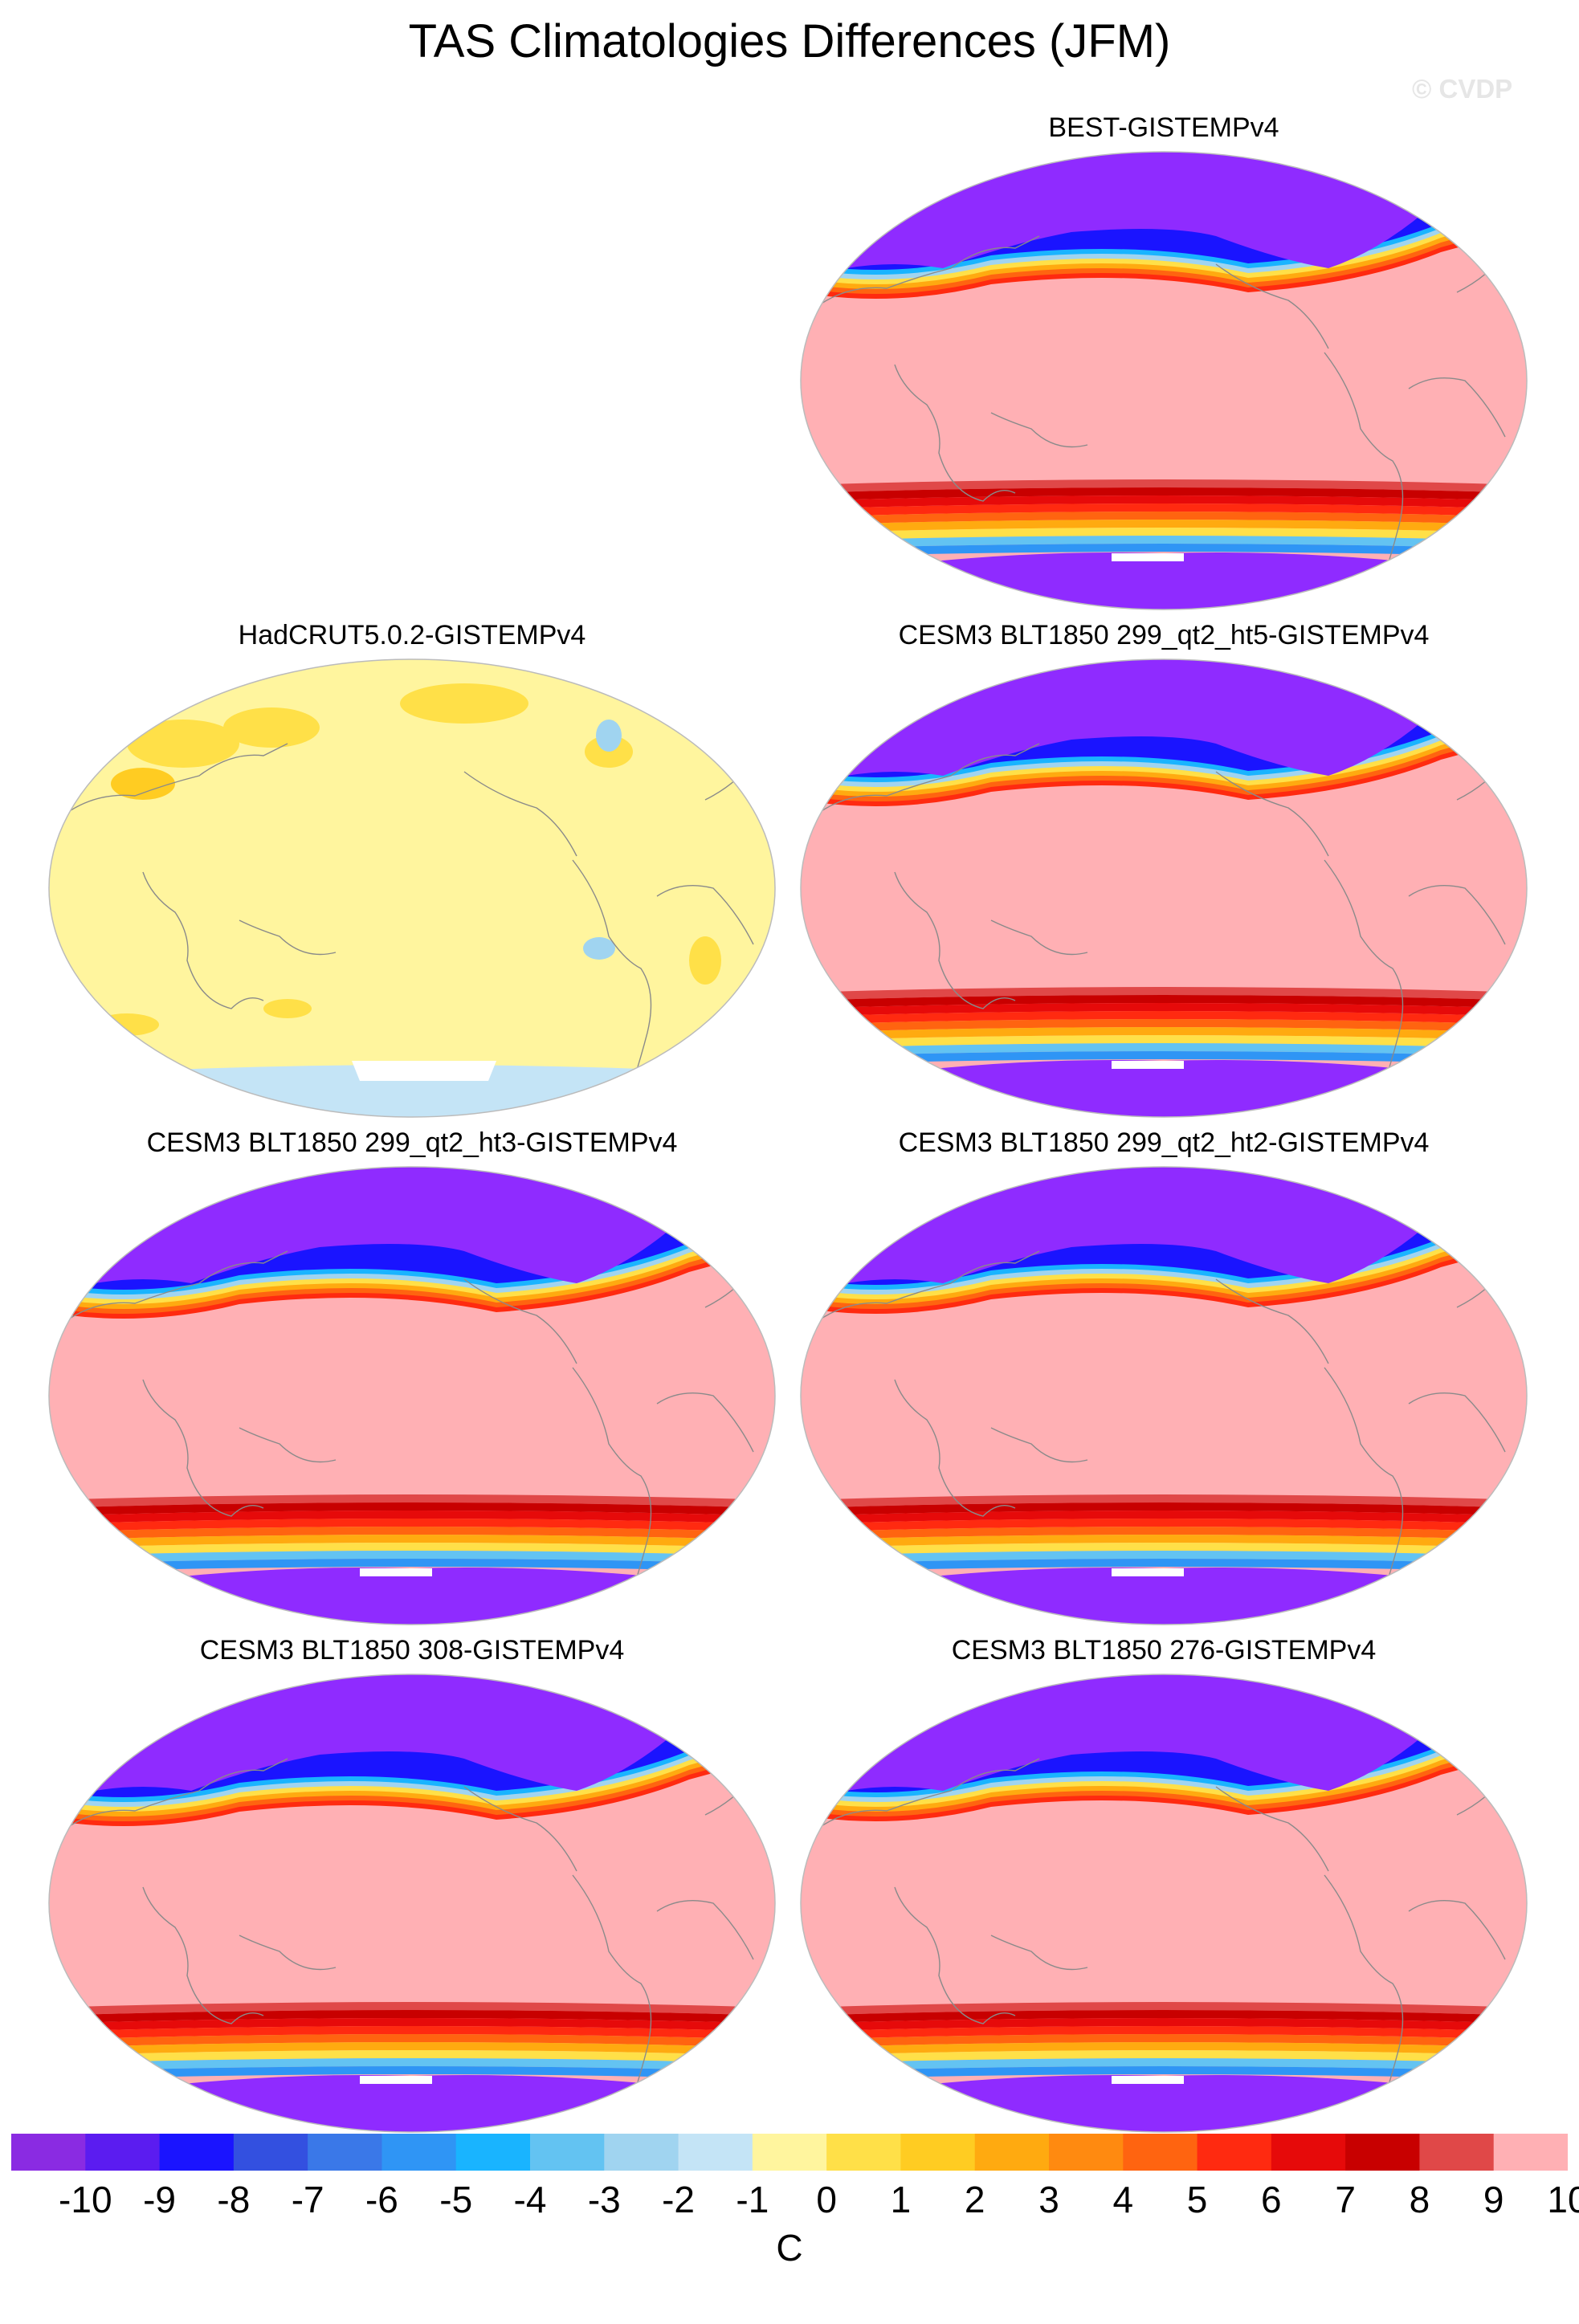 This screenshot has height=2324, width=1579. What do you see at coordinates (901, 2199) in the screenshot?
I see `colorbar-tick-label: 1` at bounding box center [901, 2199].